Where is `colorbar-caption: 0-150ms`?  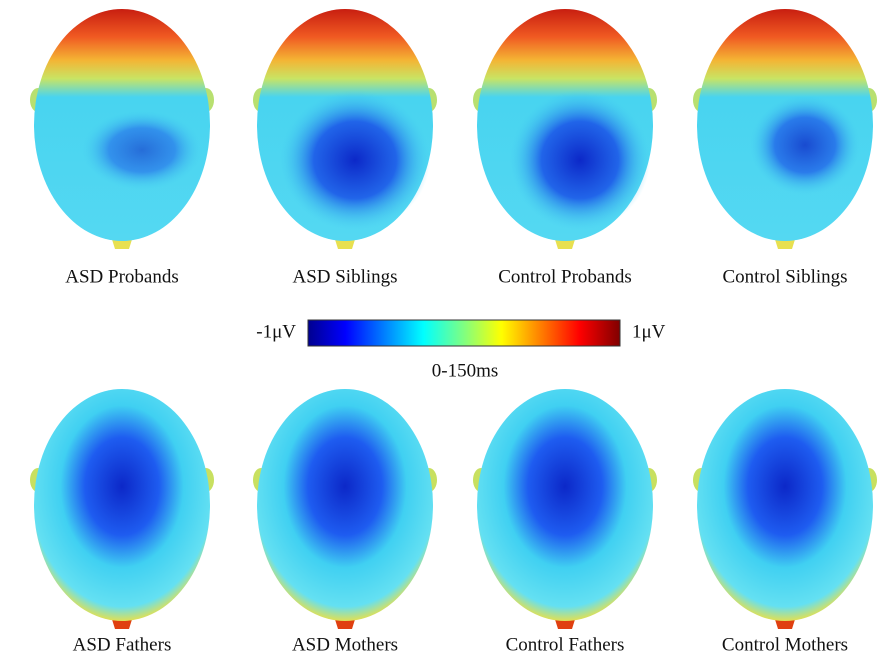 colorbar-caption: 0-150ms is located at coordinates (465, 370).